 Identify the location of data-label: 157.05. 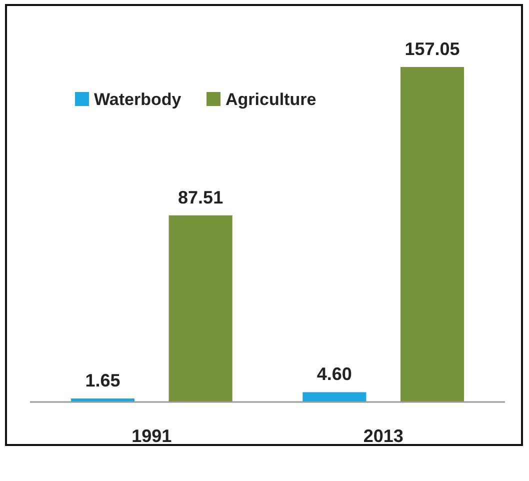
(432, 49).